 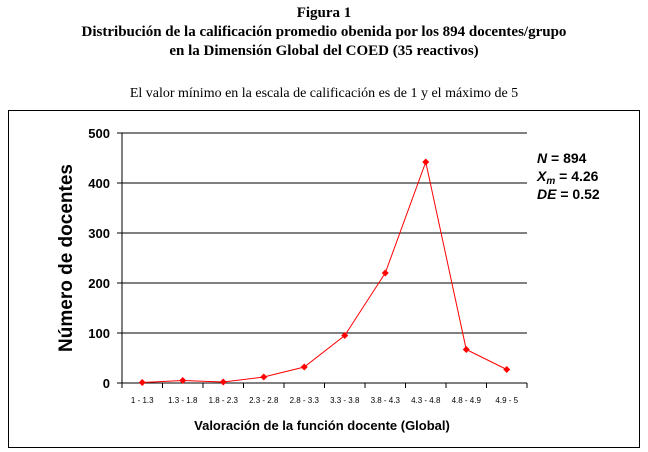 What do you see at coordinates (99, 333) in the screenshot?
I see `y-tick-label: 100` at bounding box center [99, 333].